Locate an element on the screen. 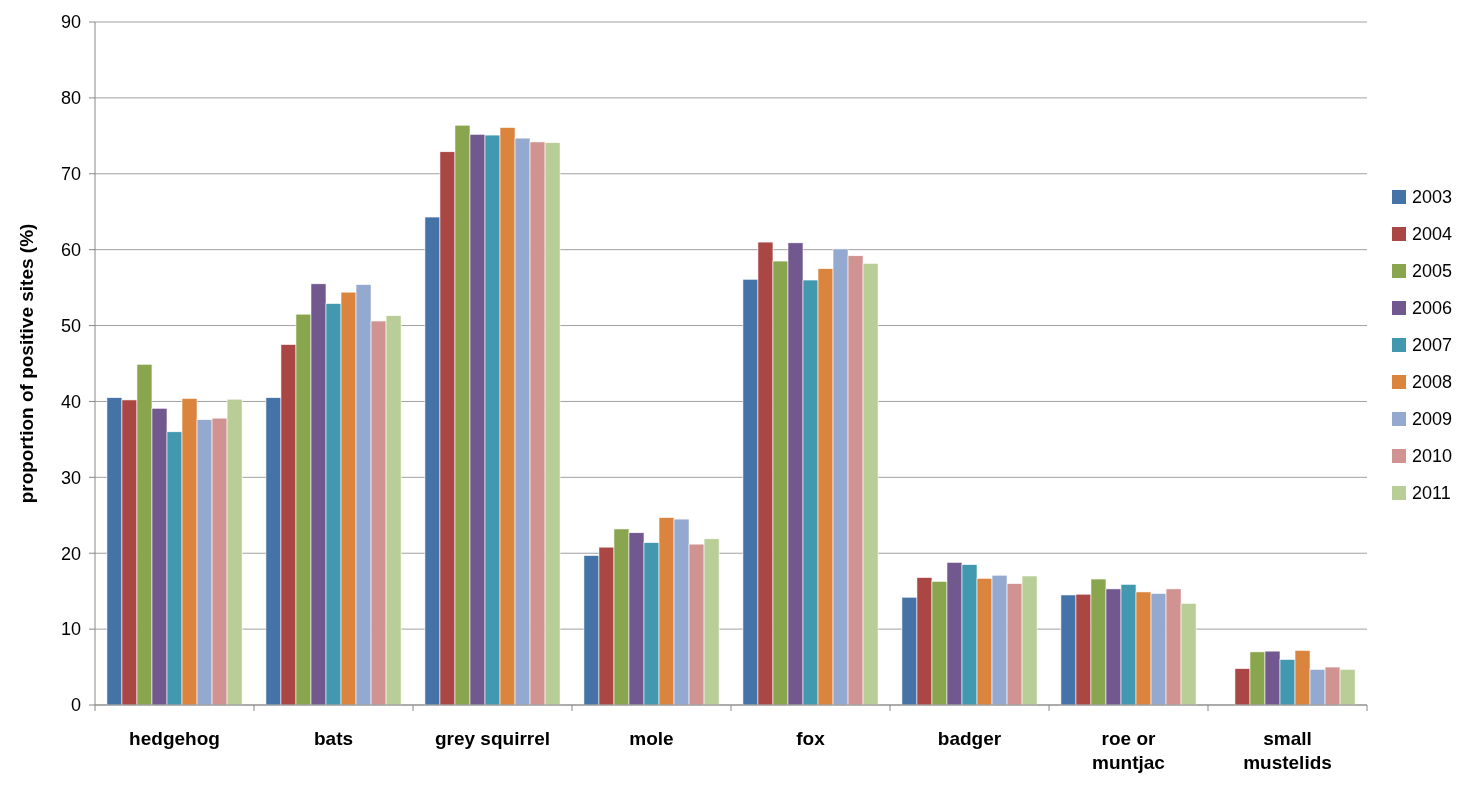 Image resolution: width=1462 pixels, height=785 pixels. x-tick-label: badger is located at coordinates (969, 738).